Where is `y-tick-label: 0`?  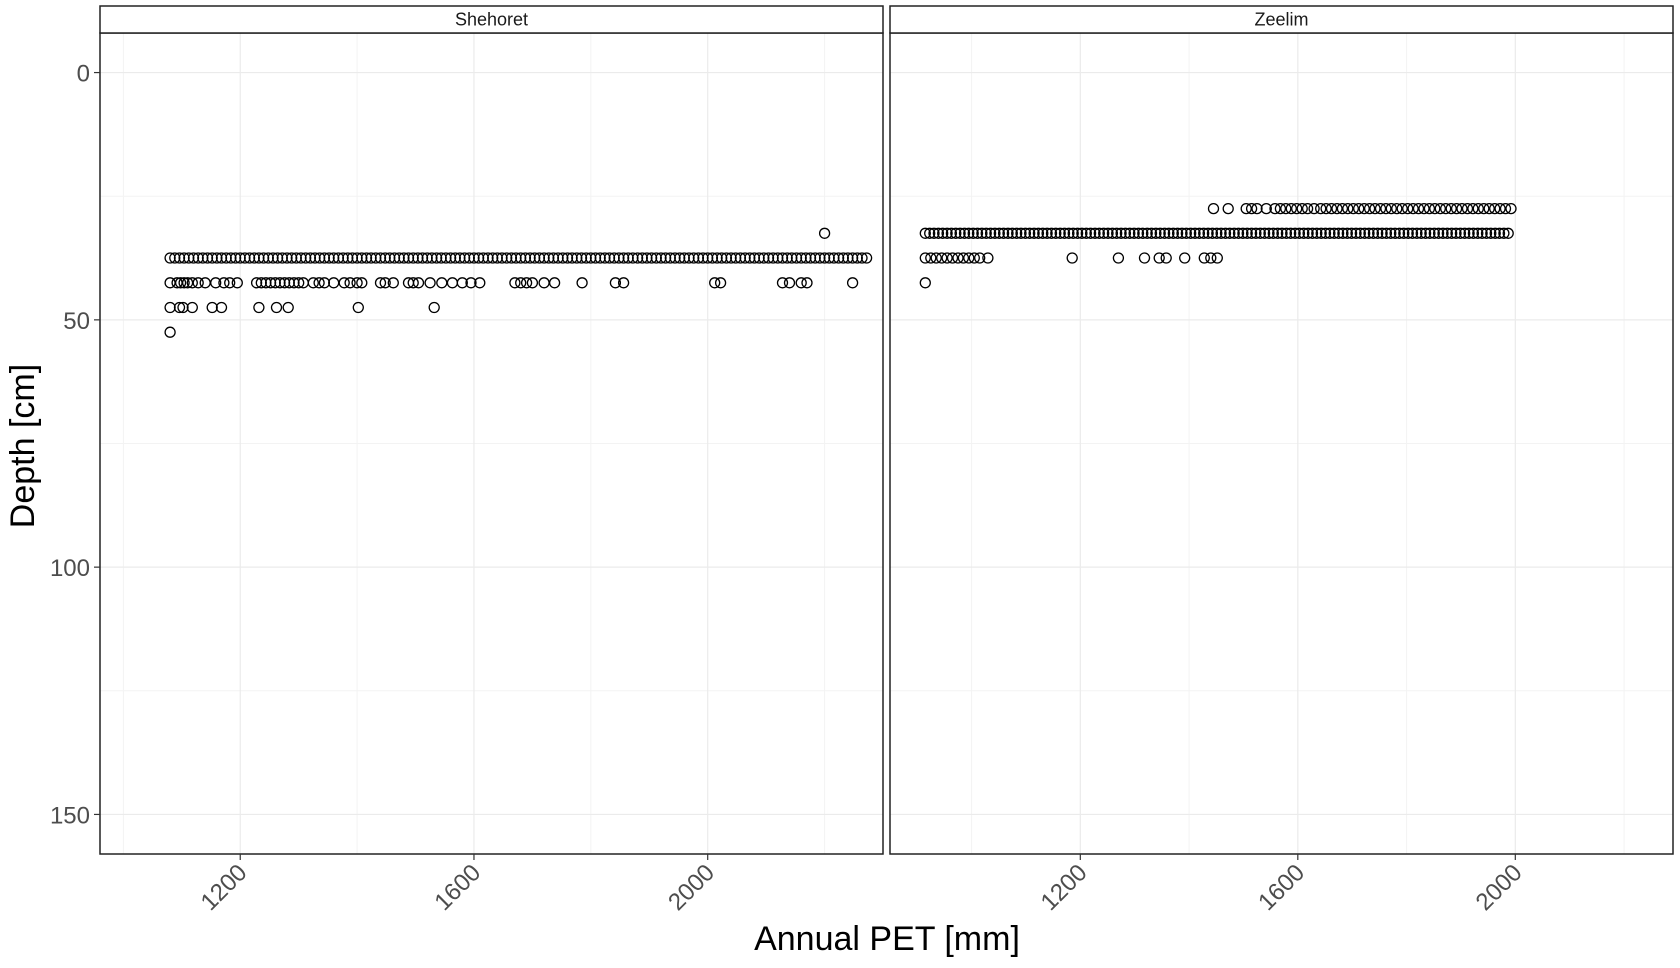
y-tick-label: 0 is located at coordinates (83, 74).